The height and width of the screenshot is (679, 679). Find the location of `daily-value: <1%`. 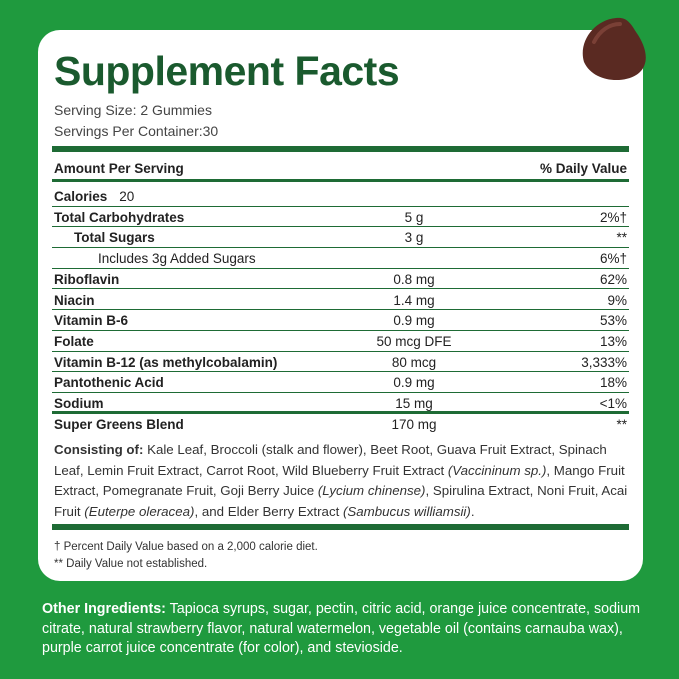

daily-value: <1% is located at coordinates (613, 403).